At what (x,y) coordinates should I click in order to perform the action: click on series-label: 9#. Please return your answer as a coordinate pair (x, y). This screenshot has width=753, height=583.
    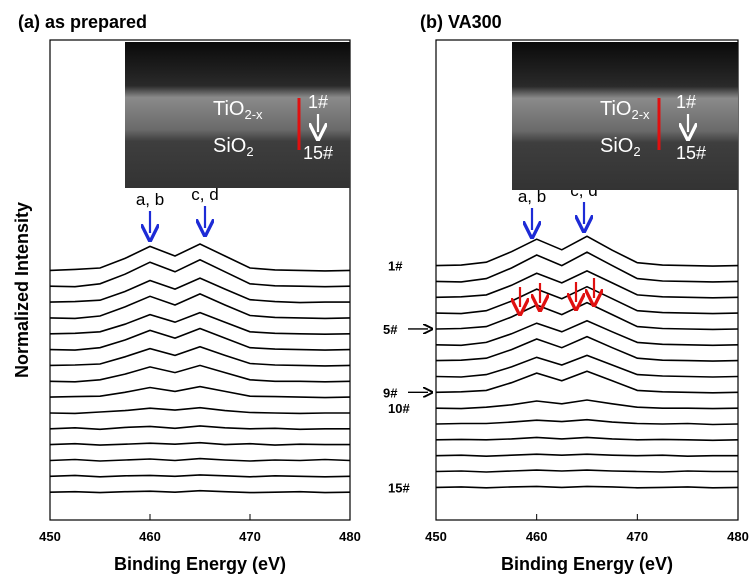
    Looking at the image, I should click on (390, 392).